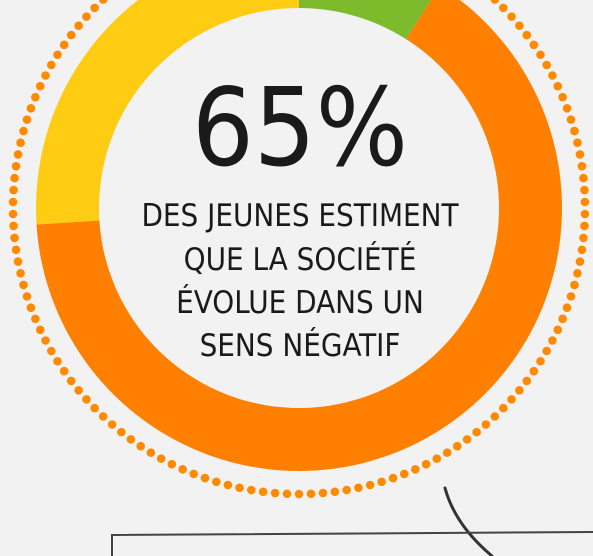 This screenshot has height=556, width=593. What do you see at coordinates (300, 128) in the screenshot?
I see `center-value: 65%` at bounding box center [300, 128].